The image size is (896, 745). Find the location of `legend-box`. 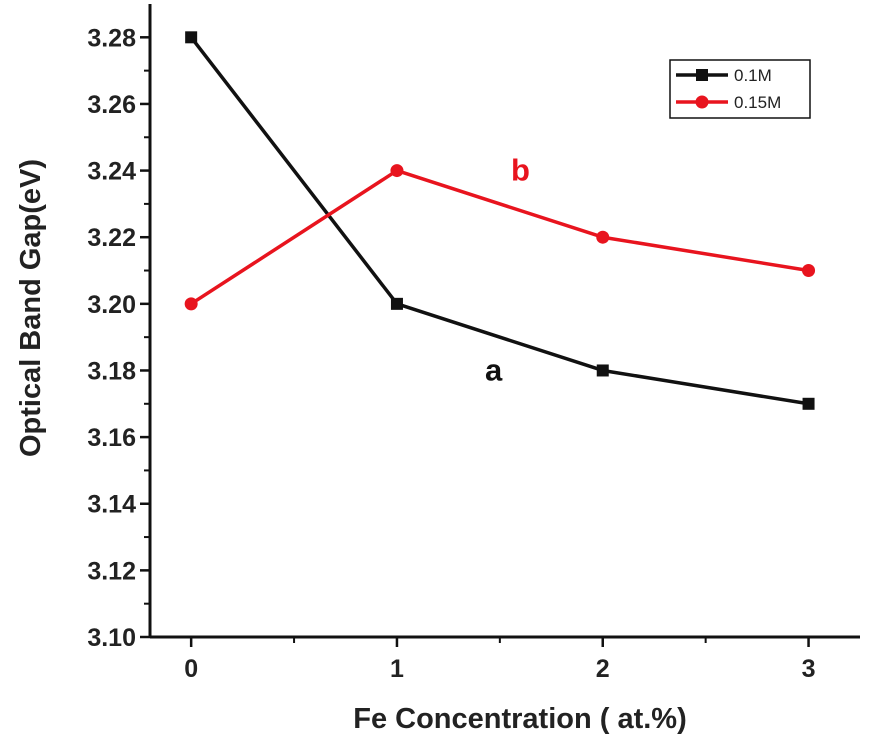

legend-box is located at coordinates (740, 89).